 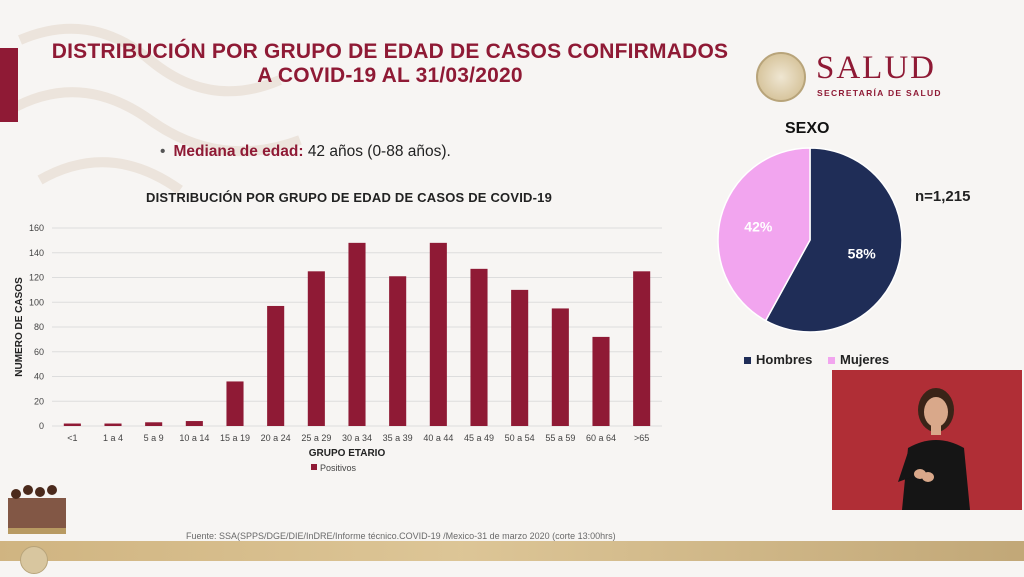 What do you see at coordinates (807, 128) in the screenshot?
I see `pie-chart-title: SEXO` at bounding box center [807, 128].